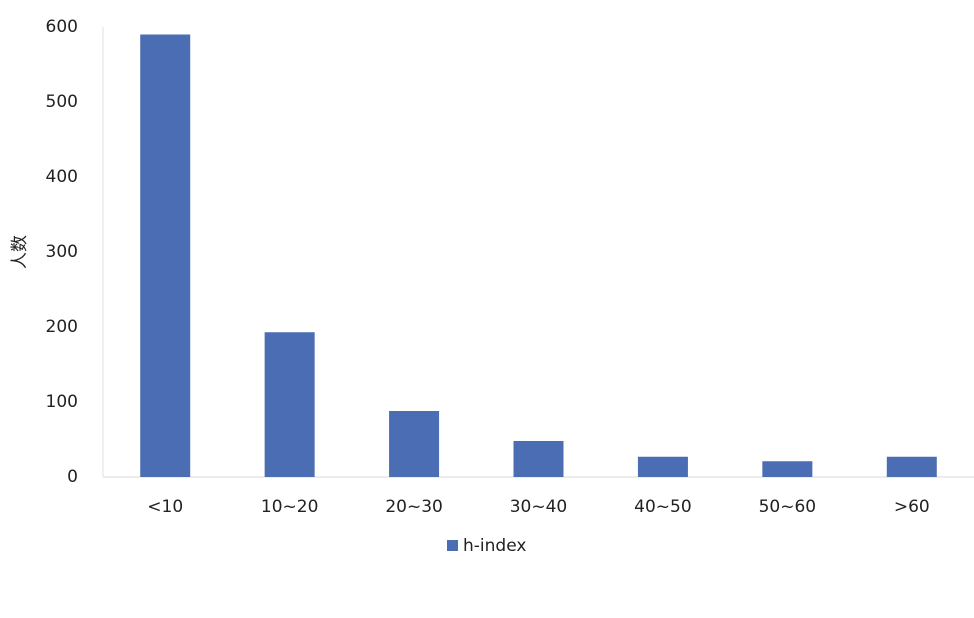 The image size is (974, 618). Describe the element at coordinates (539, 507) in the screenshot. I see `x-tick-label: 30~40` at that location.